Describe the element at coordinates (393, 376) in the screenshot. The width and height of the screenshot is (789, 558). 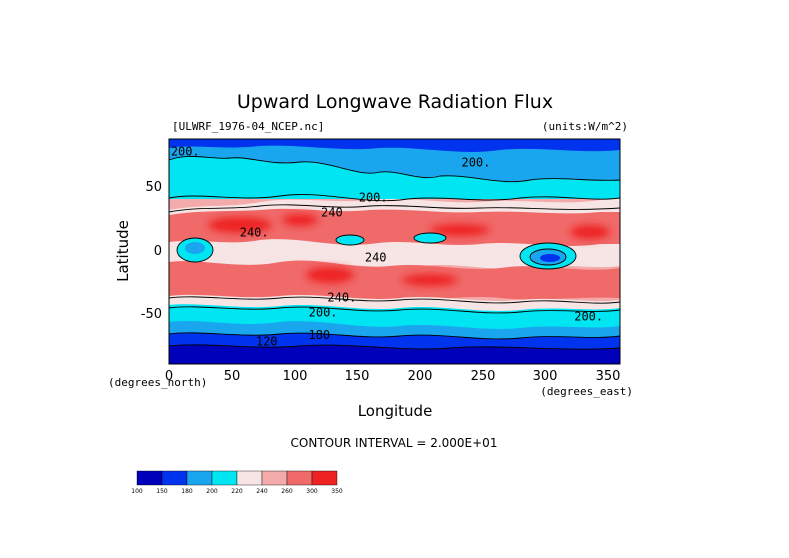
I see `x-axis-ticks: 0 50 100 150 200 250 300 350` at that location.